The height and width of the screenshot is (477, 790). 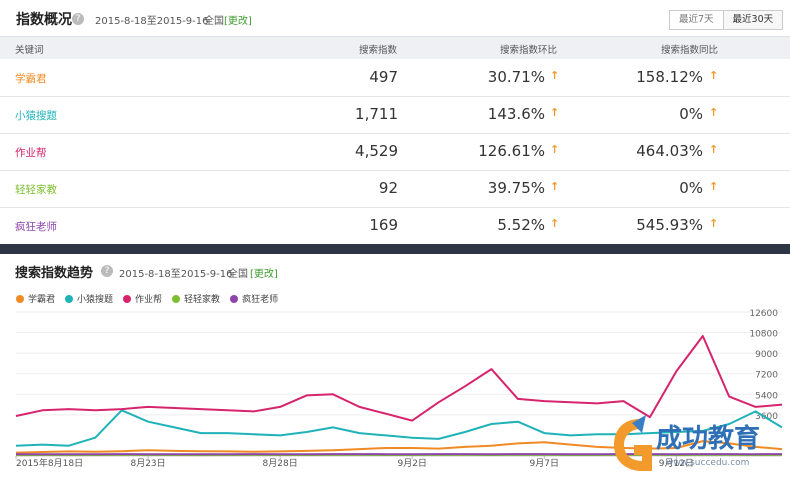 What do you see at coordinates (378, 49) in the screenshot?
I see `col-search-index: 搜索指数` at bounding box center [378, 49].